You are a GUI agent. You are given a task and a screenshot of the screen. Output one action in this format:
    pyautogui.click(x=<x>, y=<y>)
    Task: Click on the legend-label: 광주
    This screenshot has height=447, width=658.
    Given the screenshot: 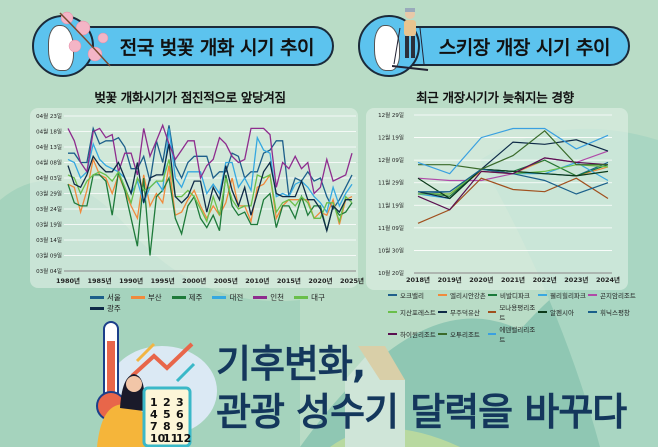 What is the action you would take?
    pyautogui.click(x=114, y=308)
    